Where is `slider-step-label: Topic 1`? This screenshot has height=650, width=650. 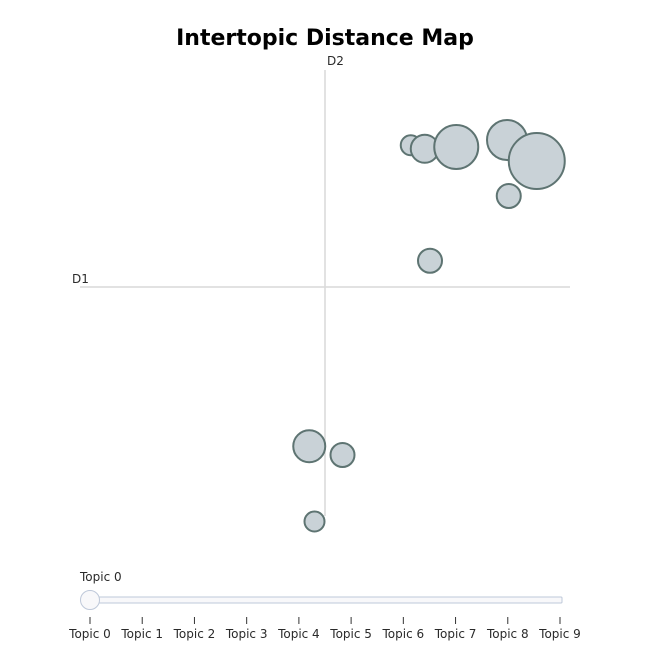 slider-step-label: Topic 1 is located at coordinates (141, 634).